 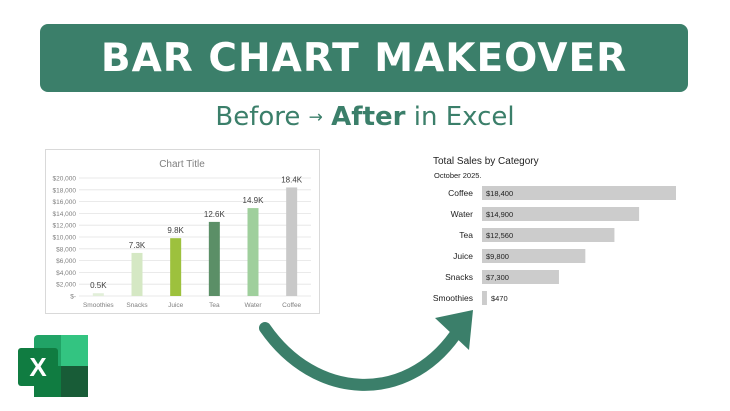 What do you see at coordinates (182, 164) in the screenshot?
I see `before-chart-title: Chart Title` at bounding box center [182, 164].